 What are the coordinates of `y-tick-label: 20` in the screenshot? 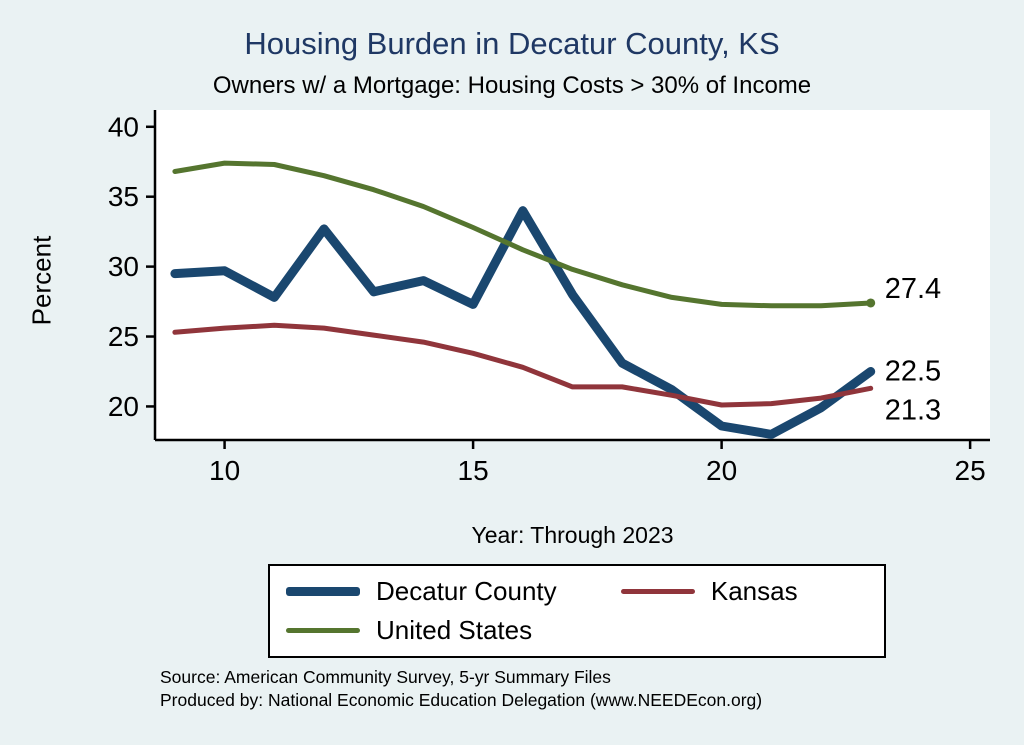 It's located at (123, 406).